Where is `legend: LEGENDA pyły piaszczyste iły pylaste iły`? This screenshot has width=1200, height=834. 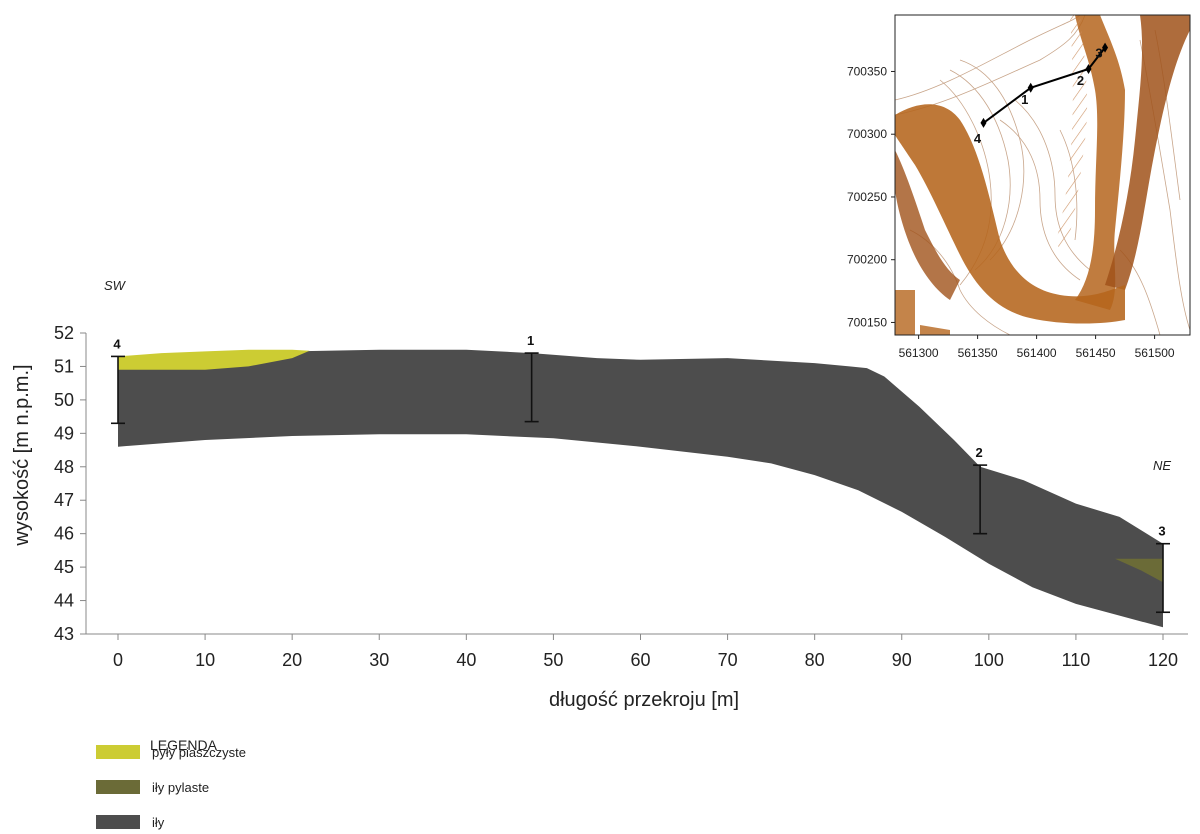 legend: LEGENDA pyły piaszczyste iły pylaste iły is located at coordinates (171, 783).